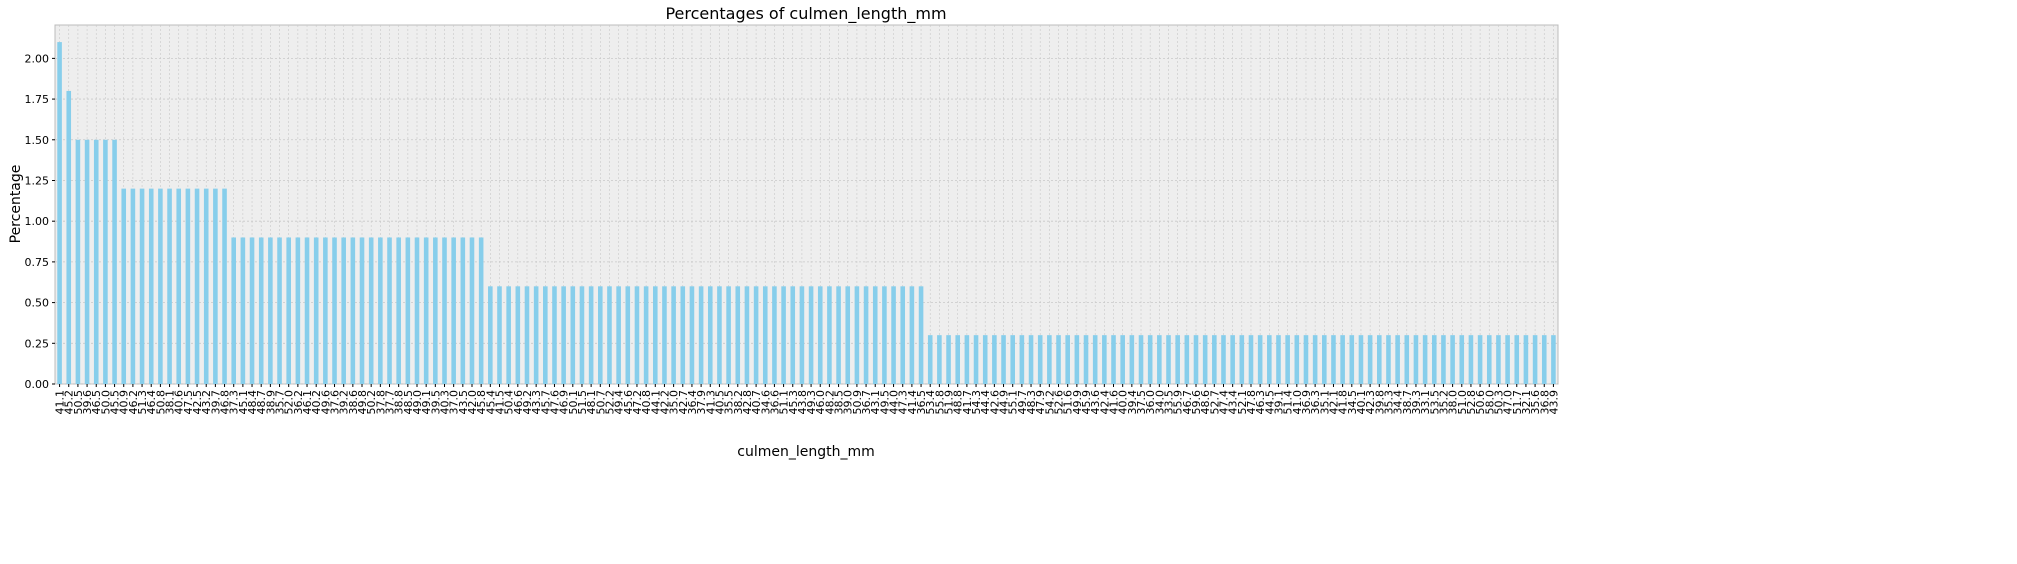  What do you see at coordinates (884, 402) in the screenshot?
I see `x-tick-label: 49.5` at bounding box center [884, 402].